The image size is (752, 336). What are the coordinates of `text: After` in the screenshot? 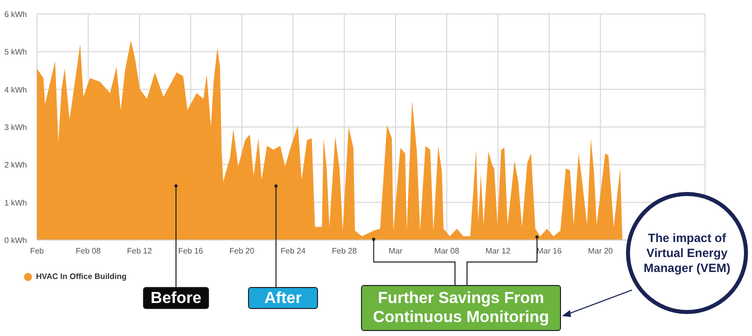 It's located at (283, 298).